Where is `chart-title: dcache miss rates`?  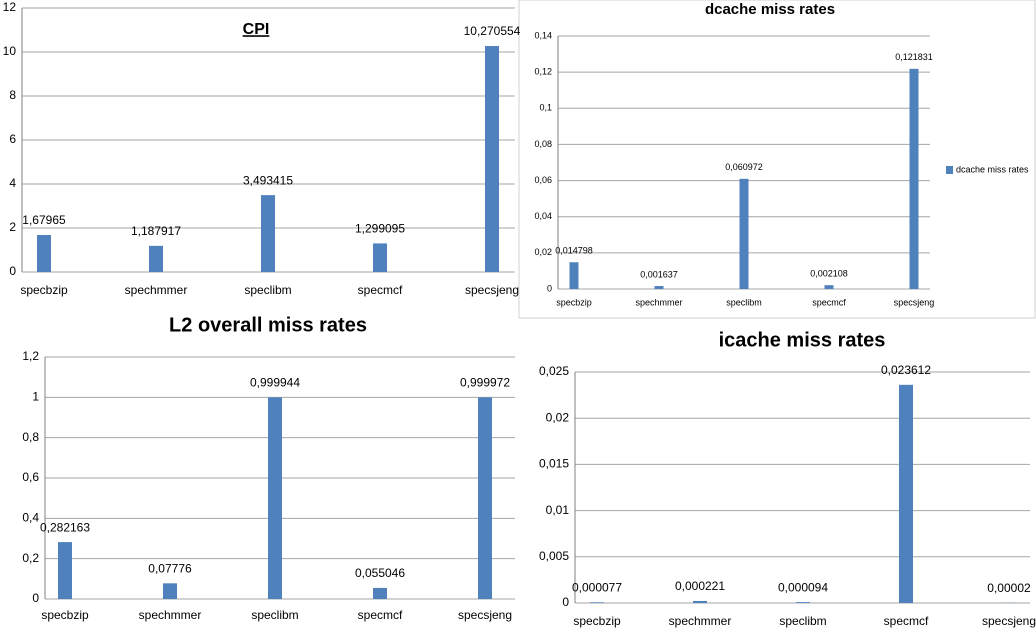
chart-title: dcache miss rates is located at coordinates (770, 9).